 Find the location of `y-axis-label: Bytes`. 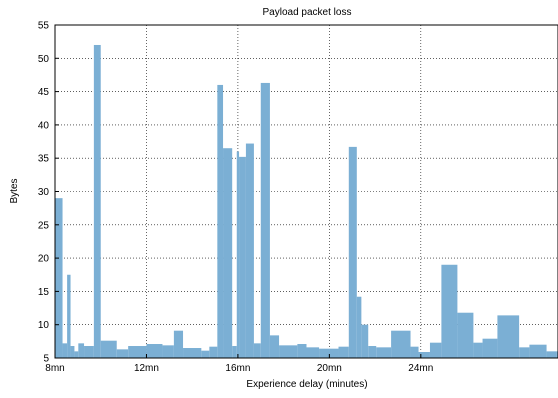

y-axis-label: Bytes is located at coordinates (14, 190).